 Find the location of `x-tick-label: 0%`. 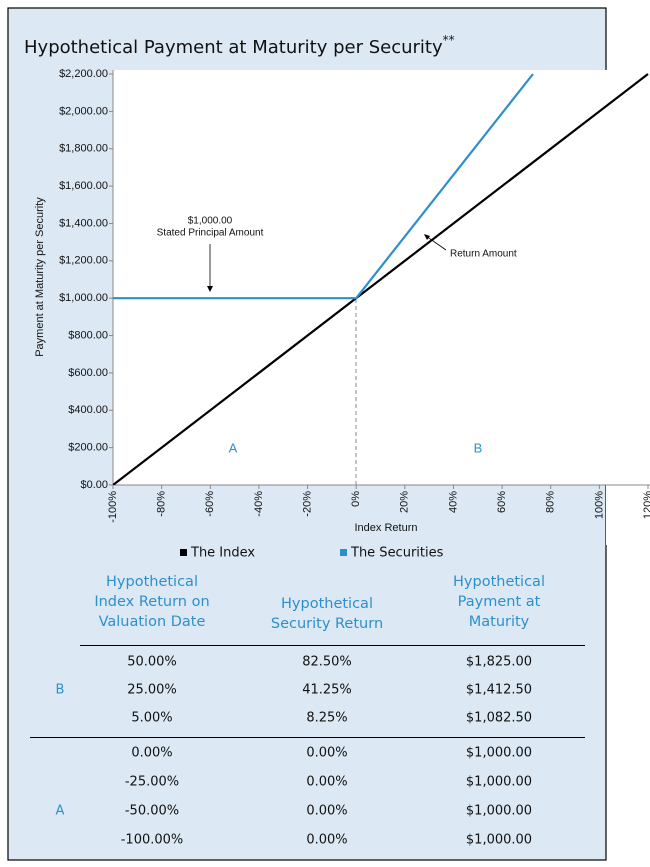

x-tick-label: 0% is located at coordinates (356, 499).